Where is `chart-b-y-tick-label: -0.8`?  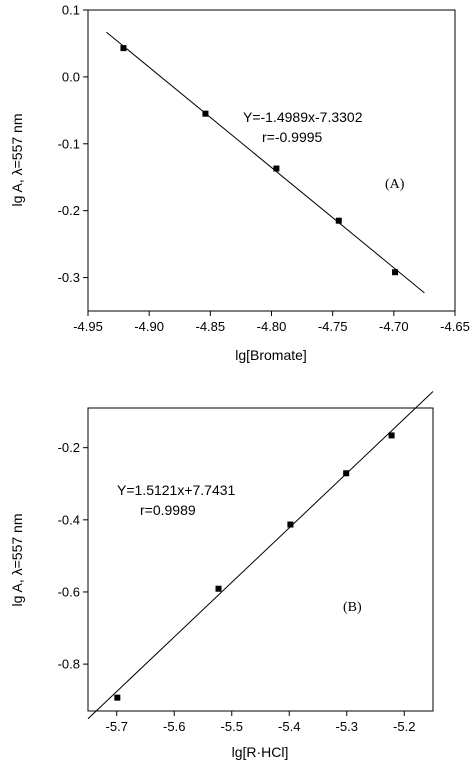 chart-b-y-tick-label: -0.8 is located at coordinates (69, 664).